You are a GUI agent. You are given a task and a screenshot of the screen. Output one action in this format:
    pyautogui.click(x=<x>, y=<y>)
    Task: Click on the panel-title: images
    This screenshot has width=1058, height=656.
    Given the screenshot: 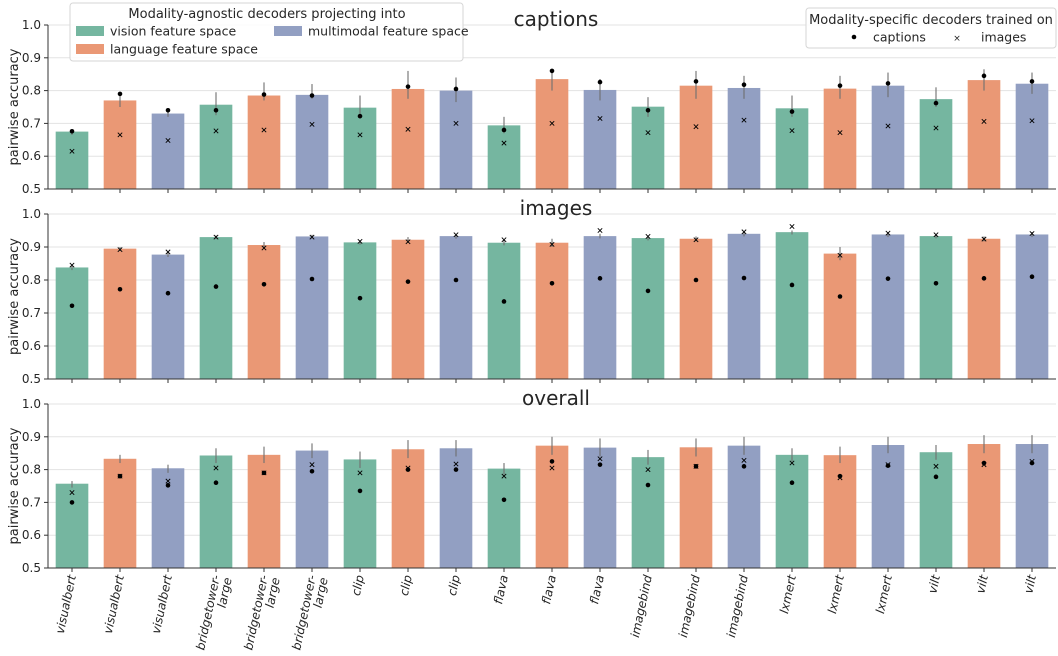 What is the action you would take?
    pyautogui.click(x=556, y=208)
    